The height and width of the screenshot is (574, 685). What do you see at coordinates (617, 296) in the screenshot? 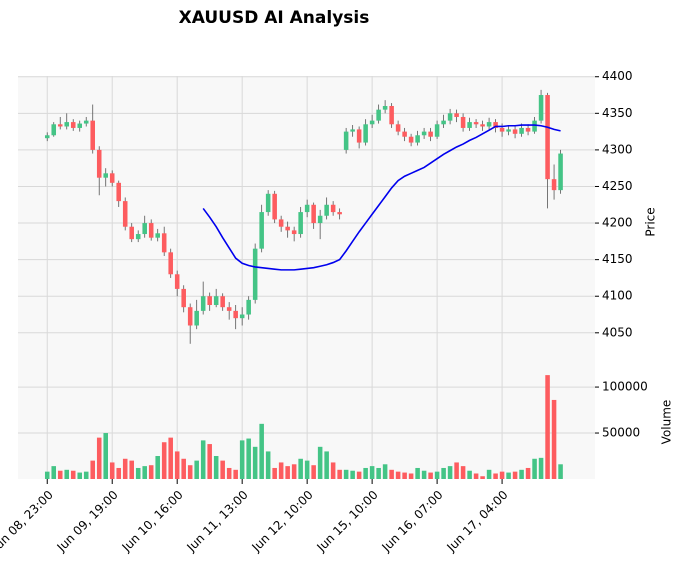
I see `y-tick-label: 4100` at bounding box center [617, 296].